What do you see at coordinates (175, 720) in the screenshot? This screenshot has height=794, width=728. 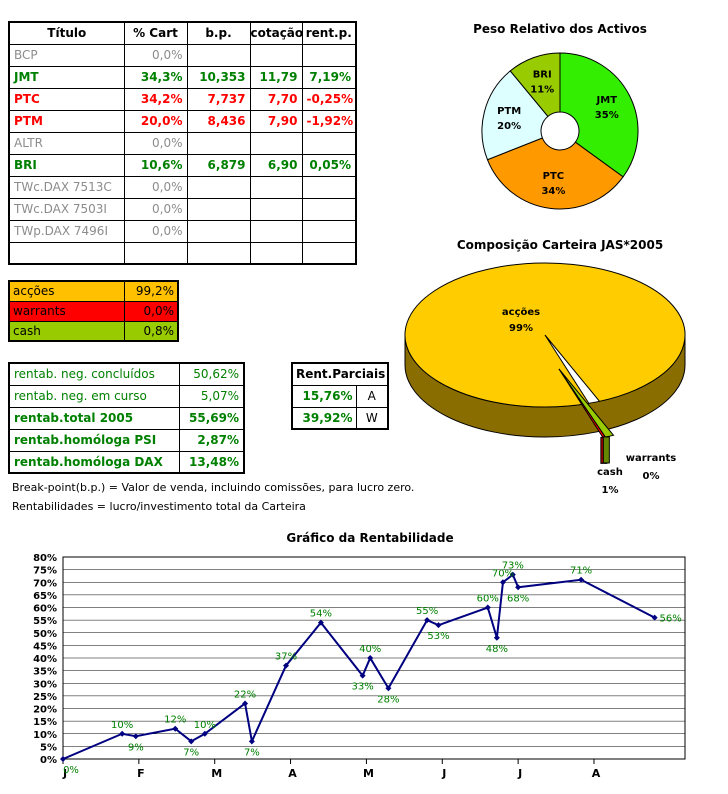 I see `data-label: 12%` at bounding box center [175, 720].